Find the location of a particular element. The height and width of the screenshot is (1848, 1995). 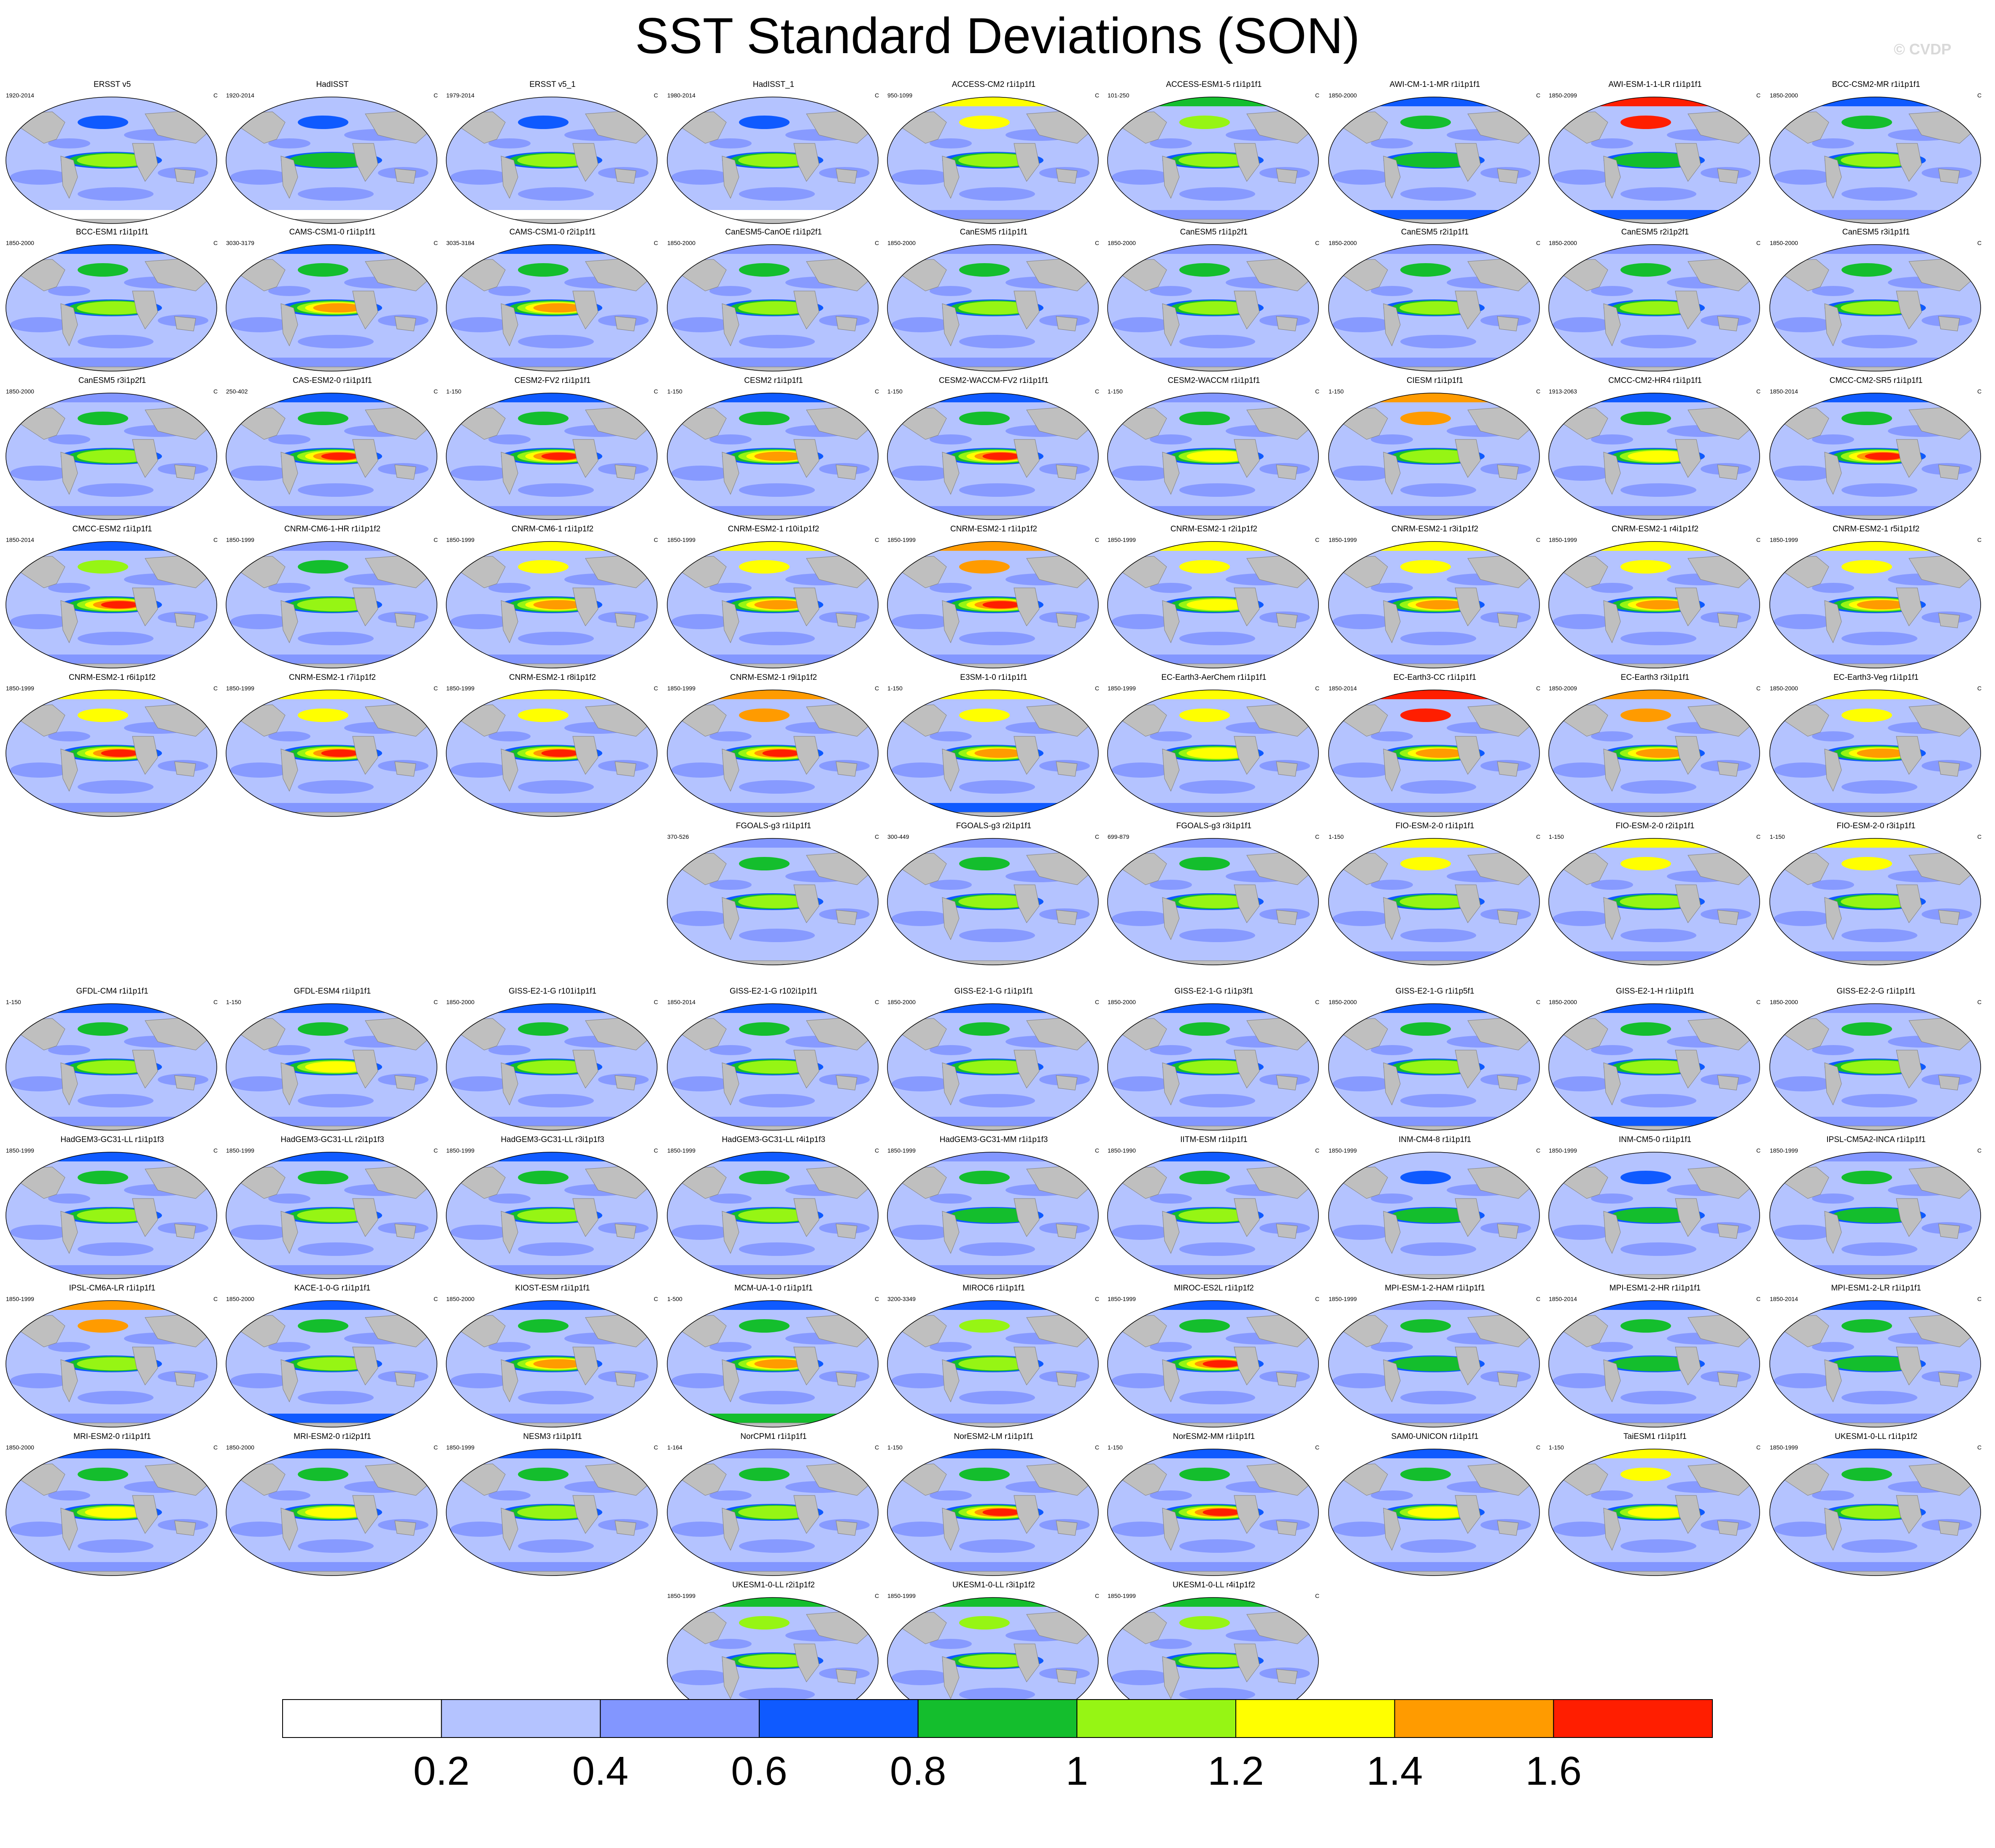

map-panel: HadGEM3-GC31-LL r3i1p1f3 1850-1999 C is located at coordinates (552, 1208).